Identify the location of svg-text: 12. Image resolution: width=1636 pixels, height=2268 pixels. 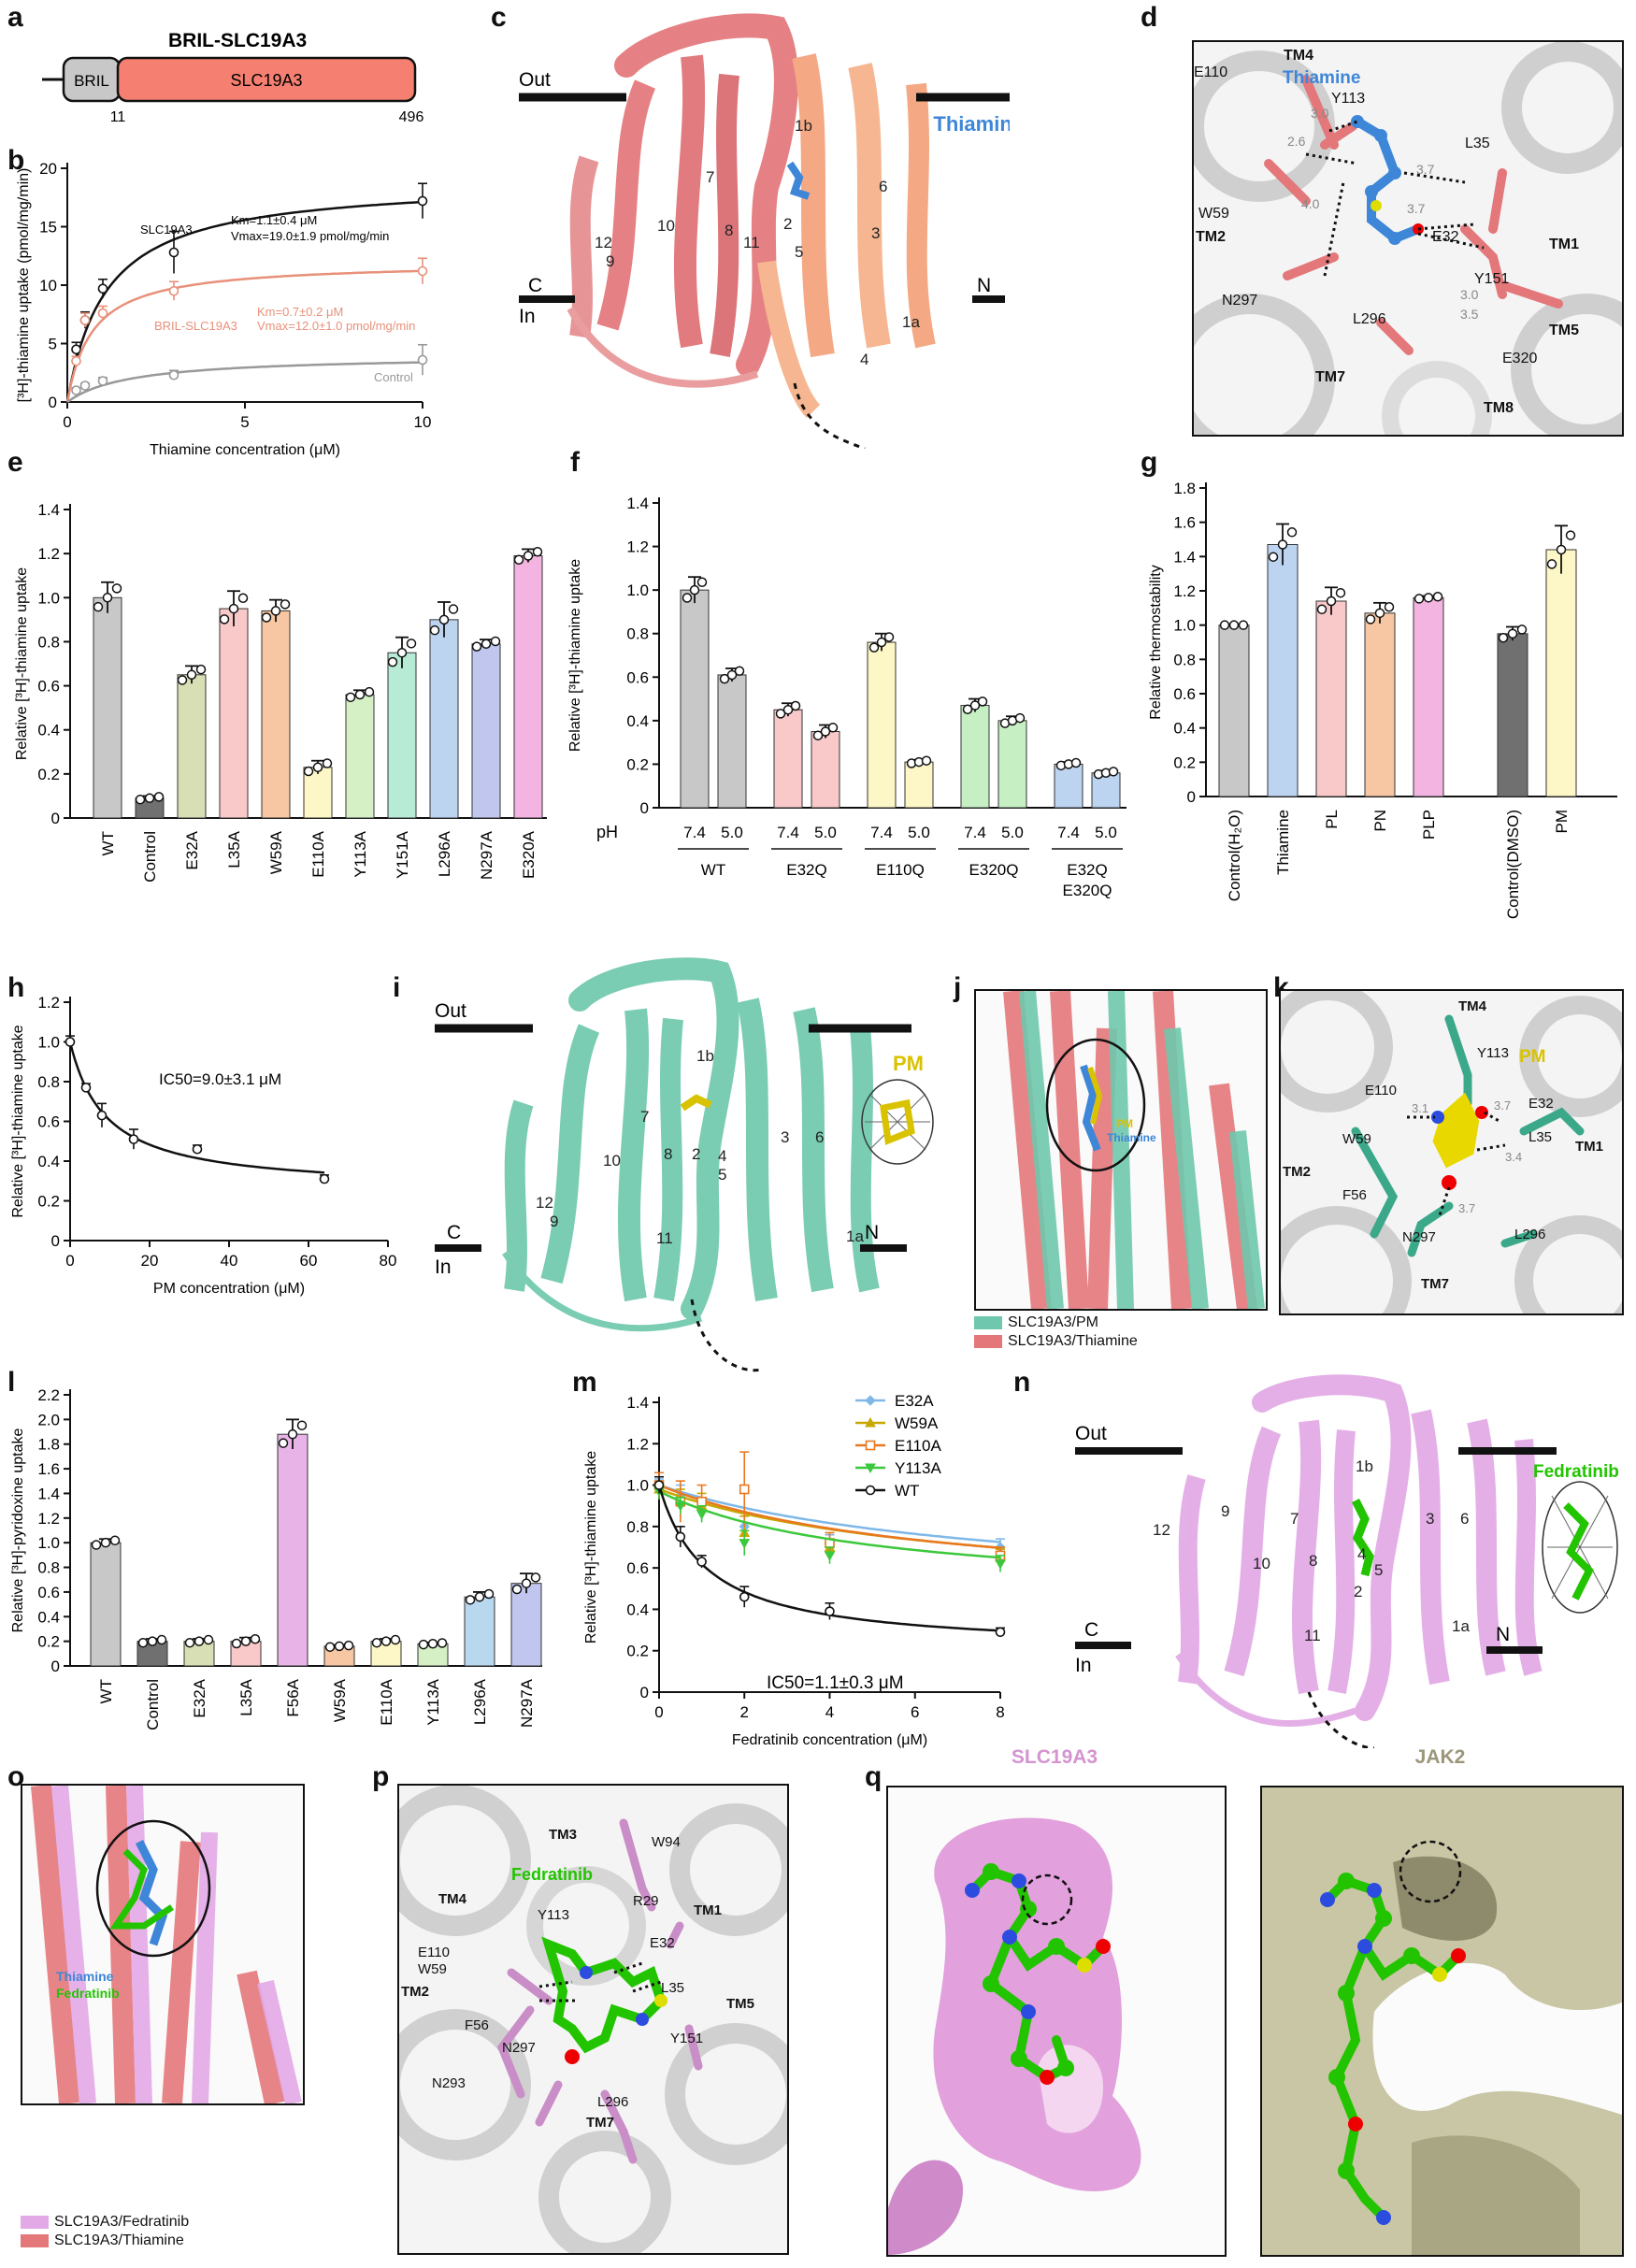
(603, 242).